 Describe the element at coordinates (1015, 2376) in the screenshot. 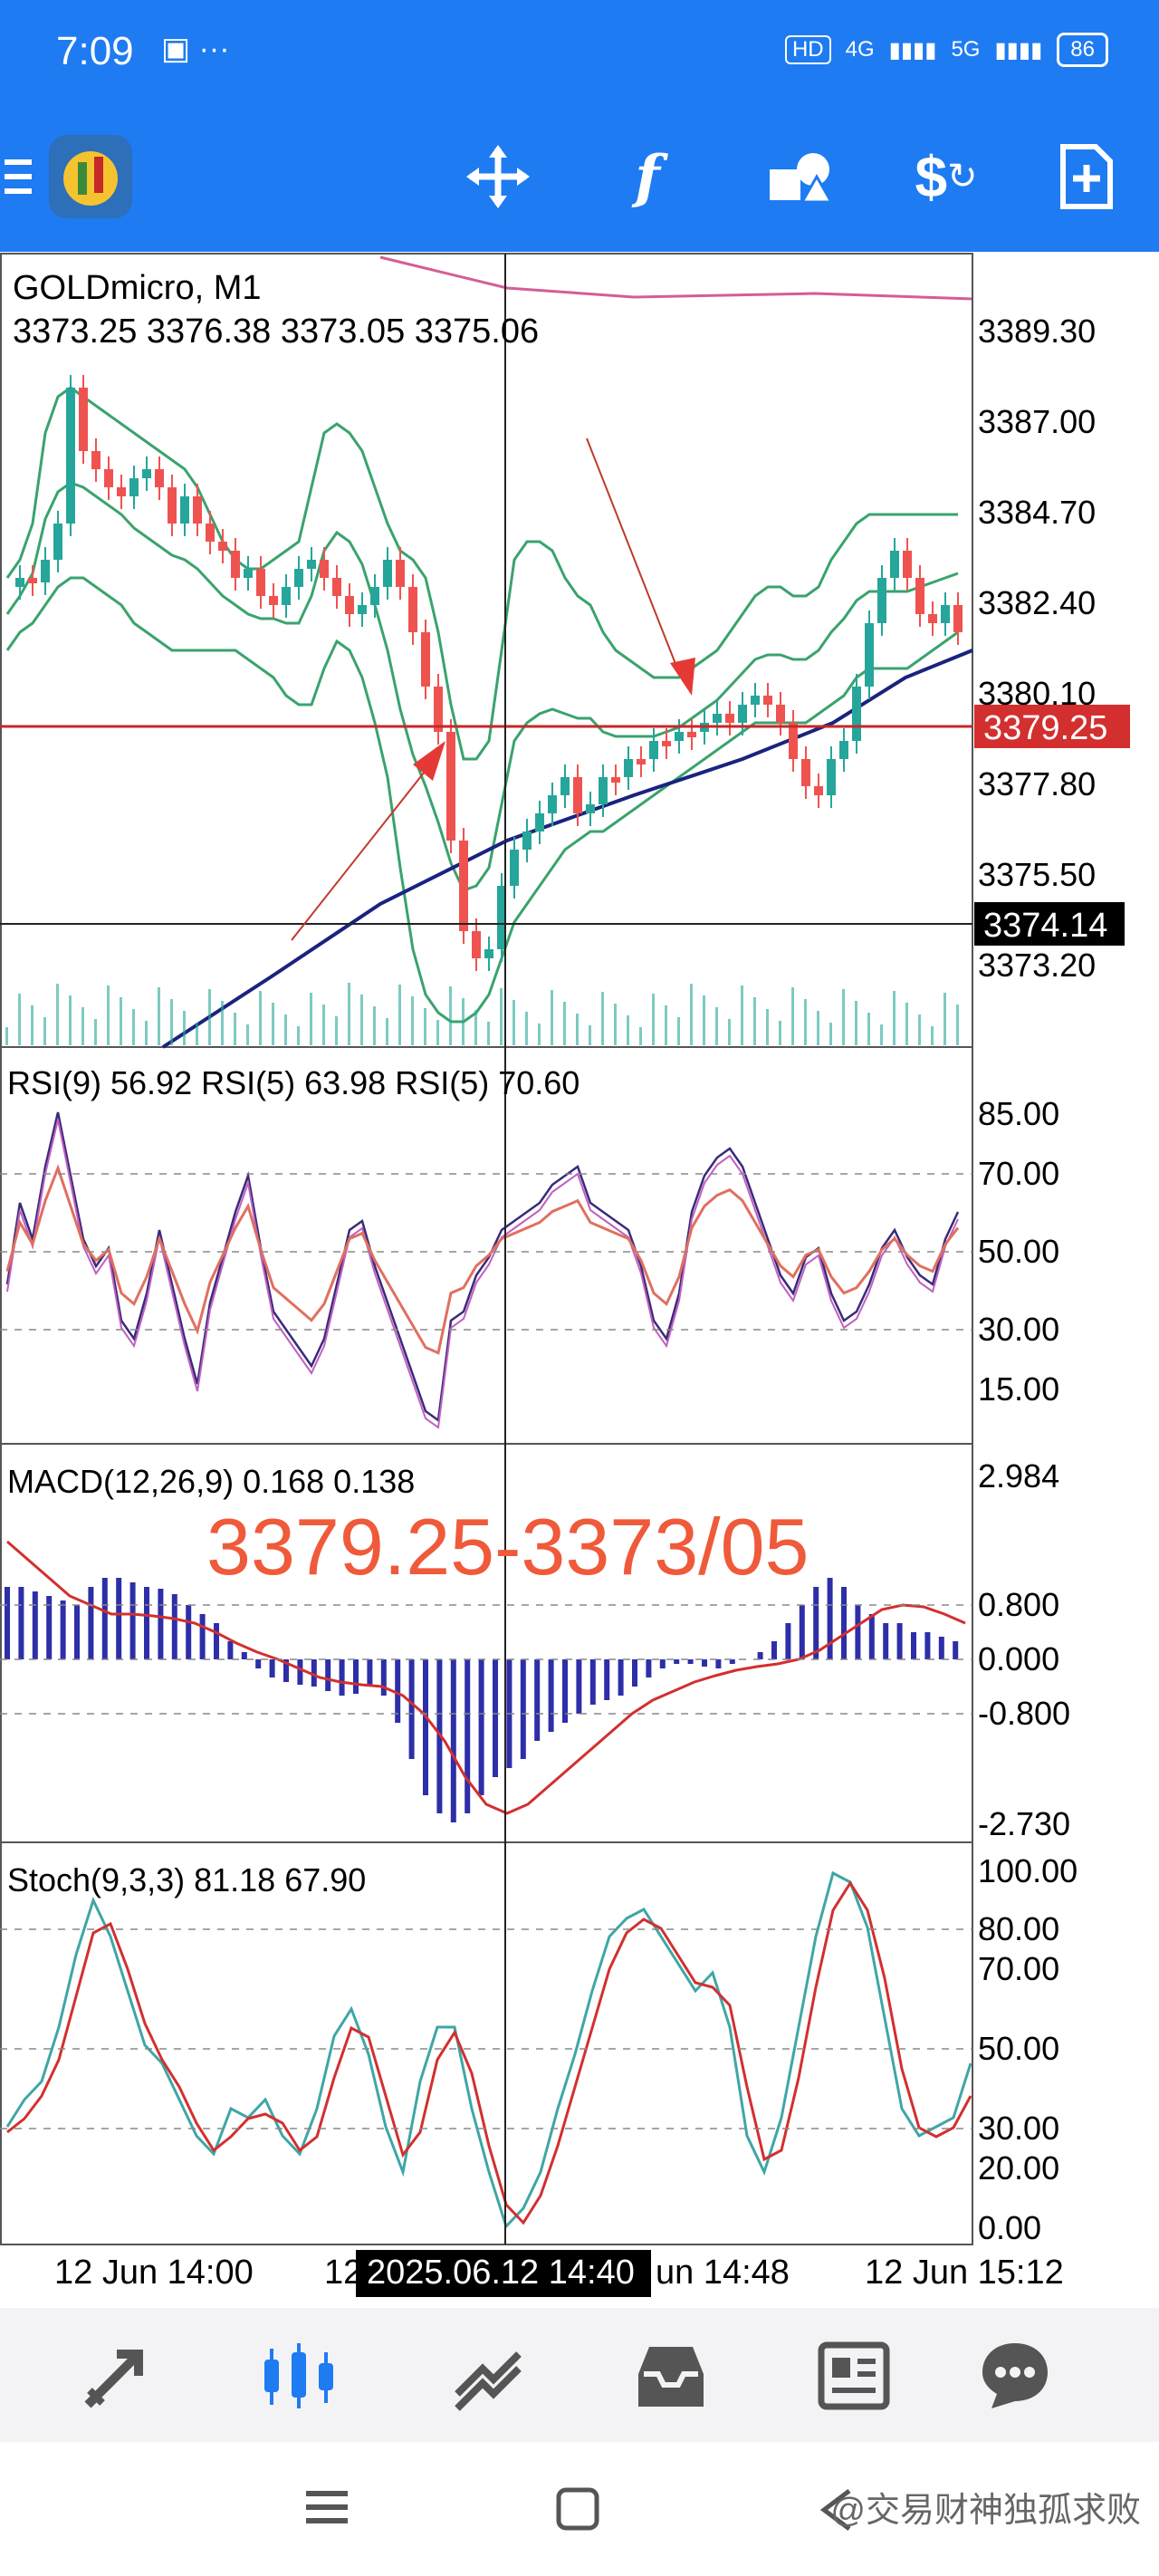

I see `chat-icon` at that location.